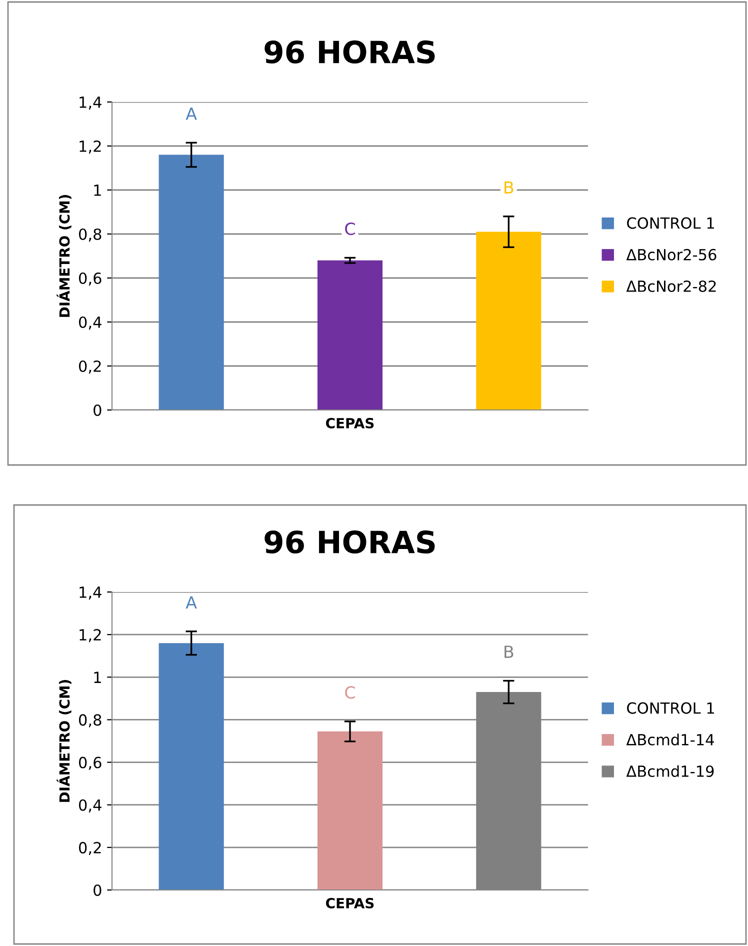  I want to click on legend-label: ΔBcmd1-19, so click(670, 771).